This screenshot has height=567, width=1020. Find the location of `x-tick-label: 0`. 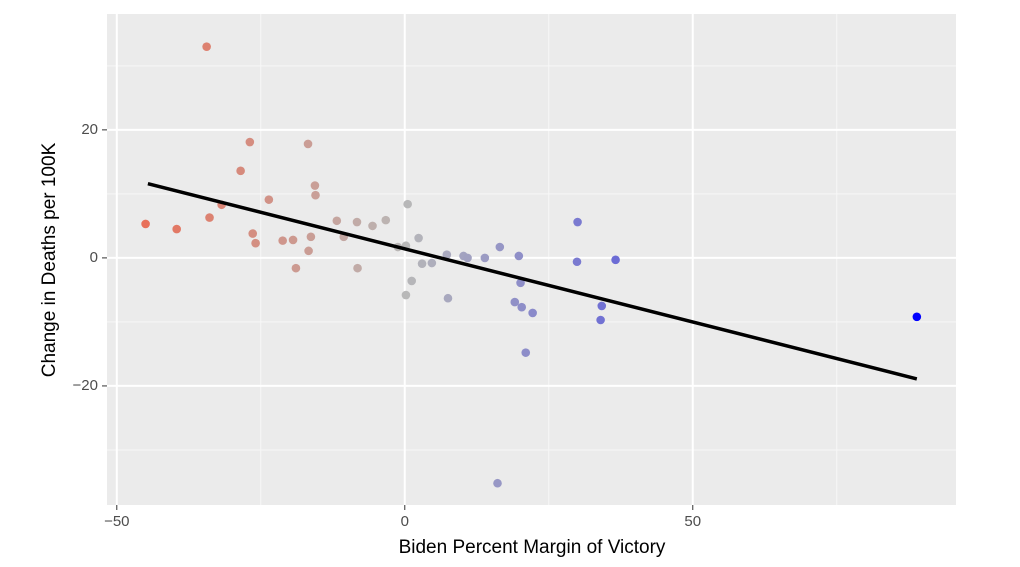

x-tick-label: 0 is located at coordinates (405, 521).